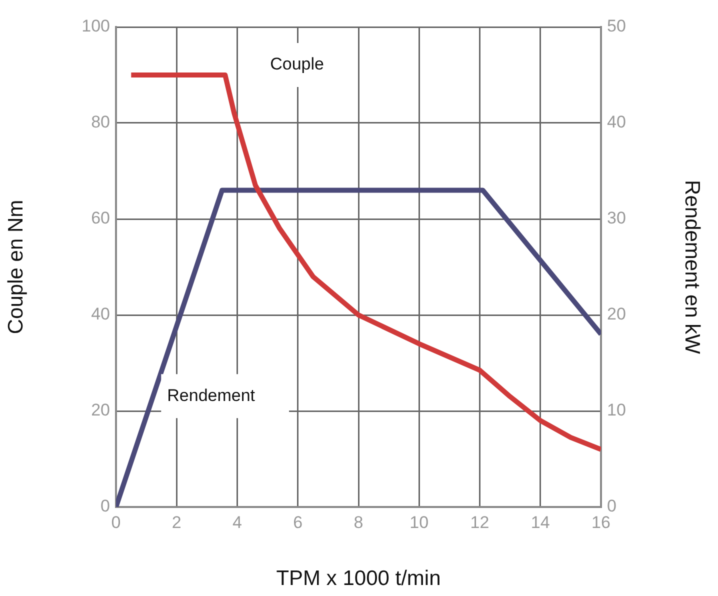 The width and height of the screenshot is (718, 596). Describe the element at coordinates (616, 410) in the screenshot. I see `y2-tick-label: 10` at that location.